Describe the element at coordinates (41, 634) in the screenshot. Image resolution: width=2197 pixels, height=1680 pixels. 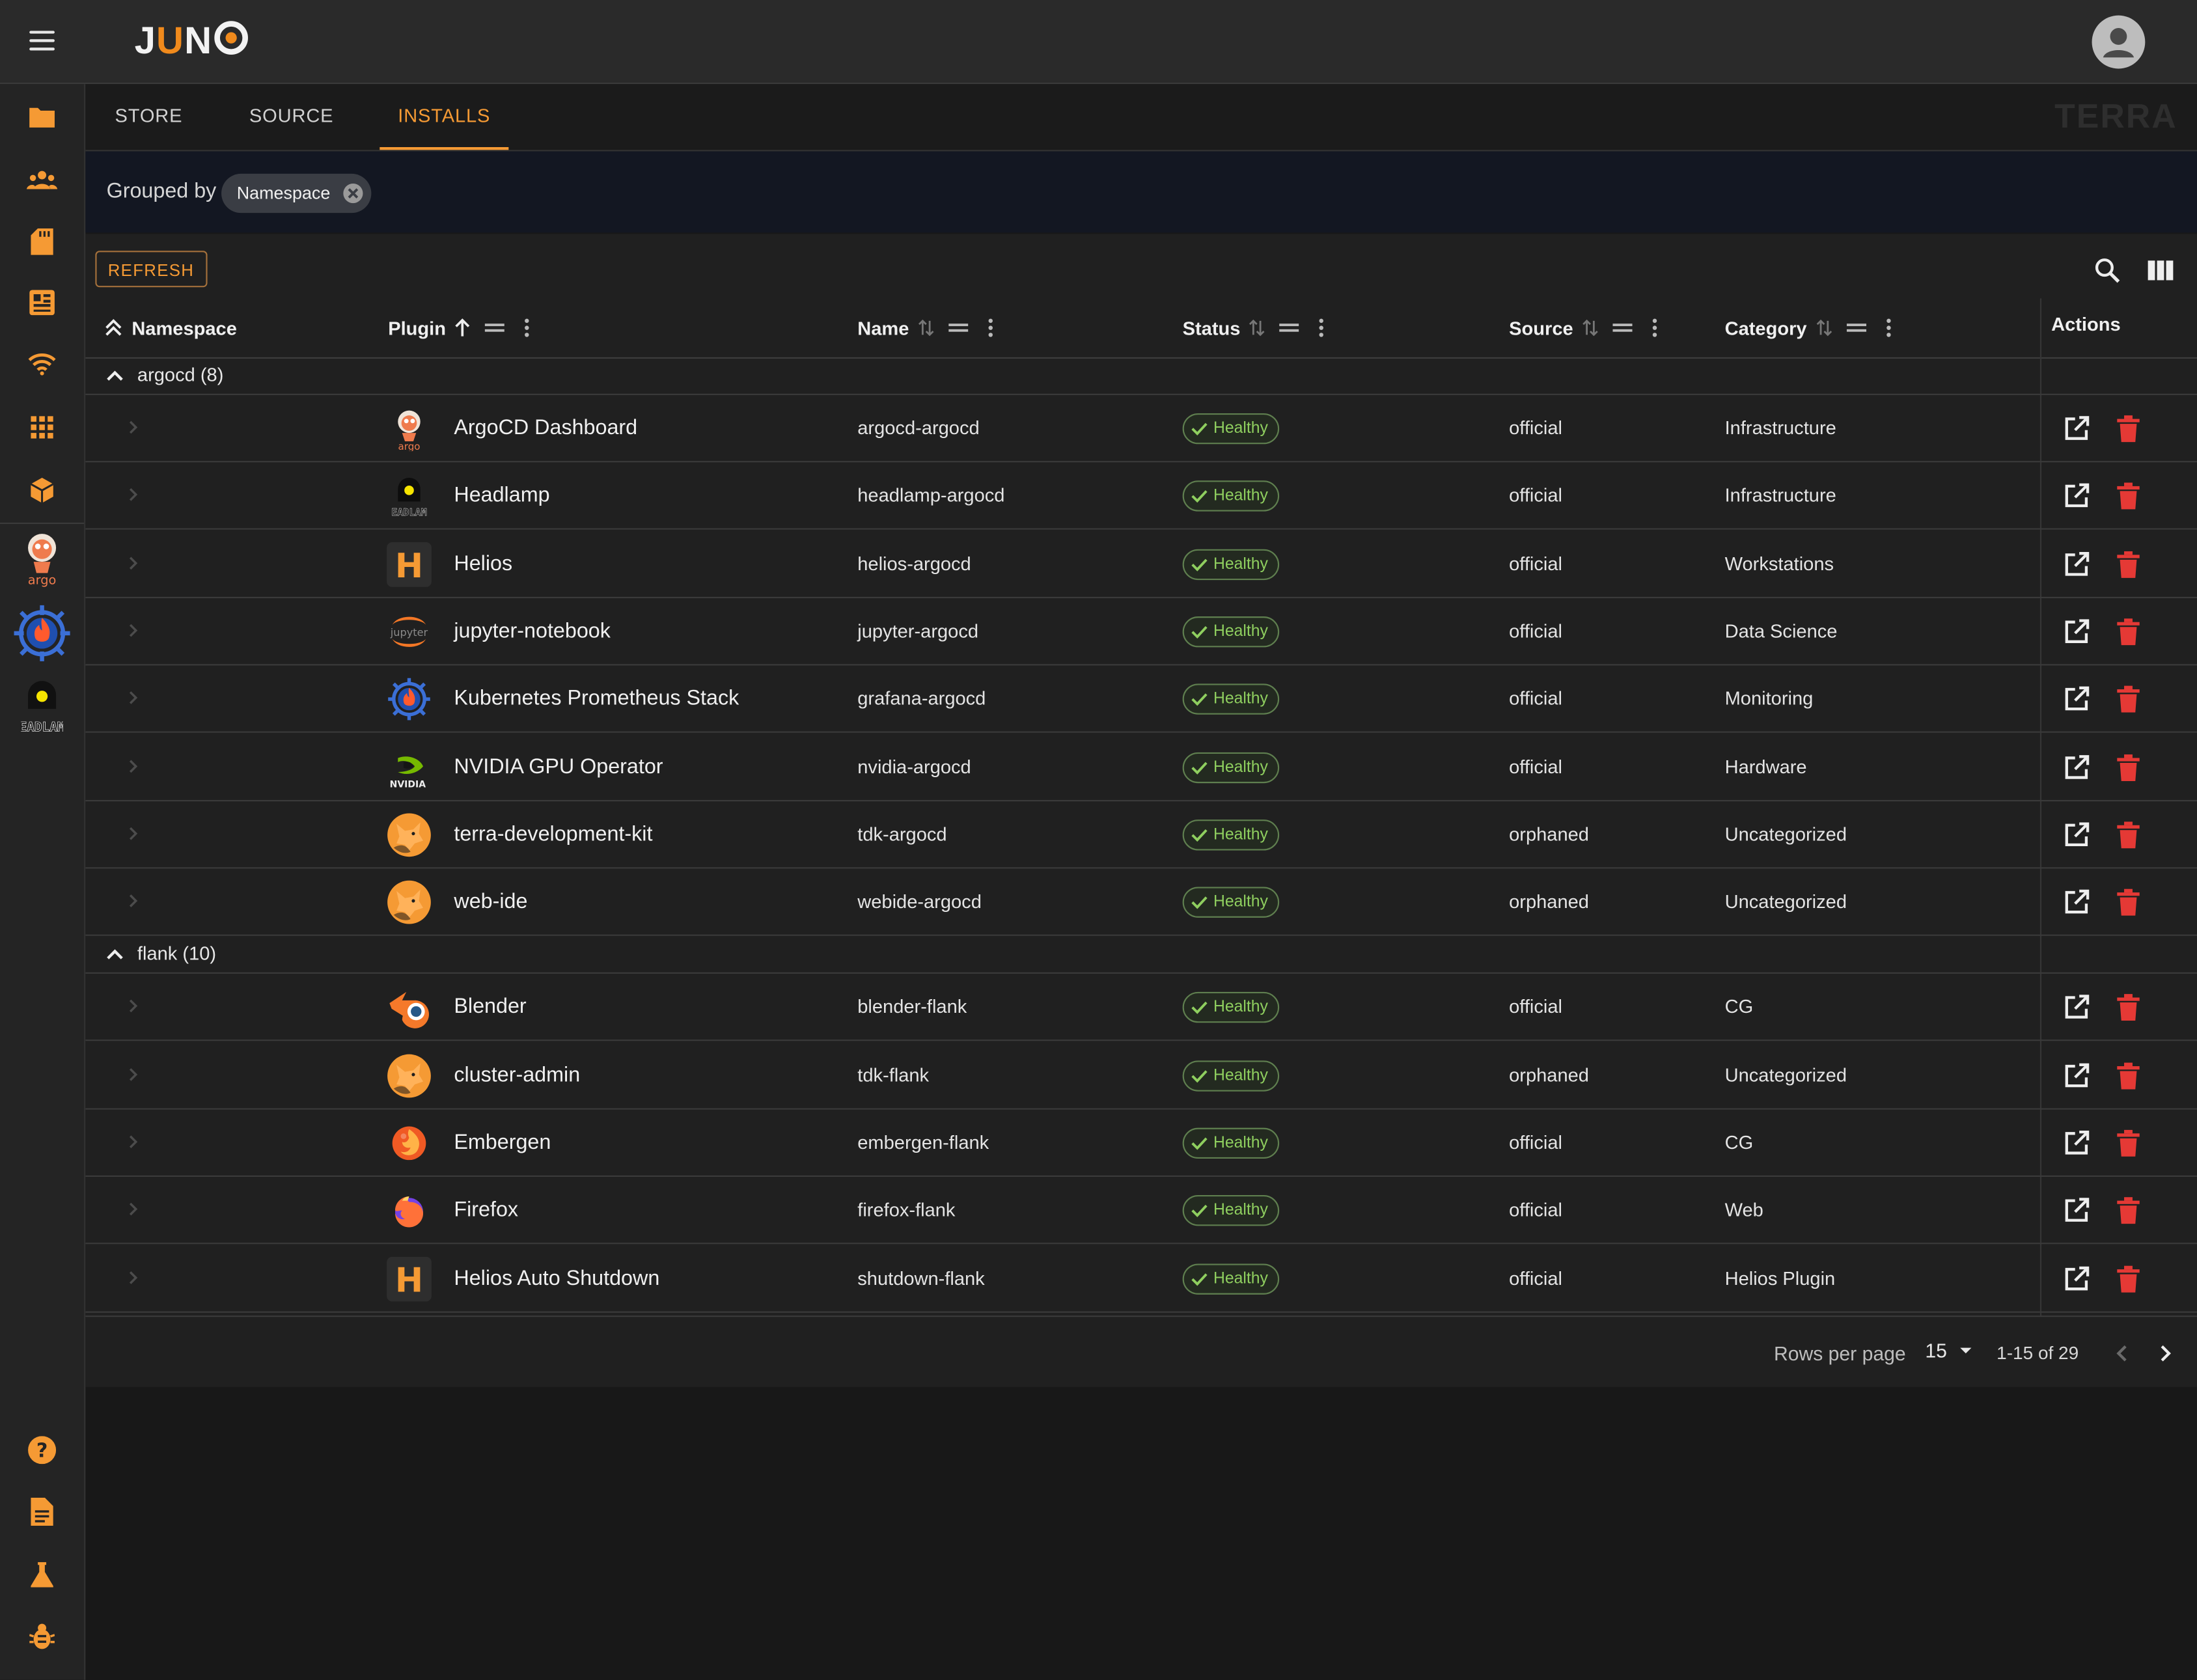
I see `prometheus-app-icon` at that location.